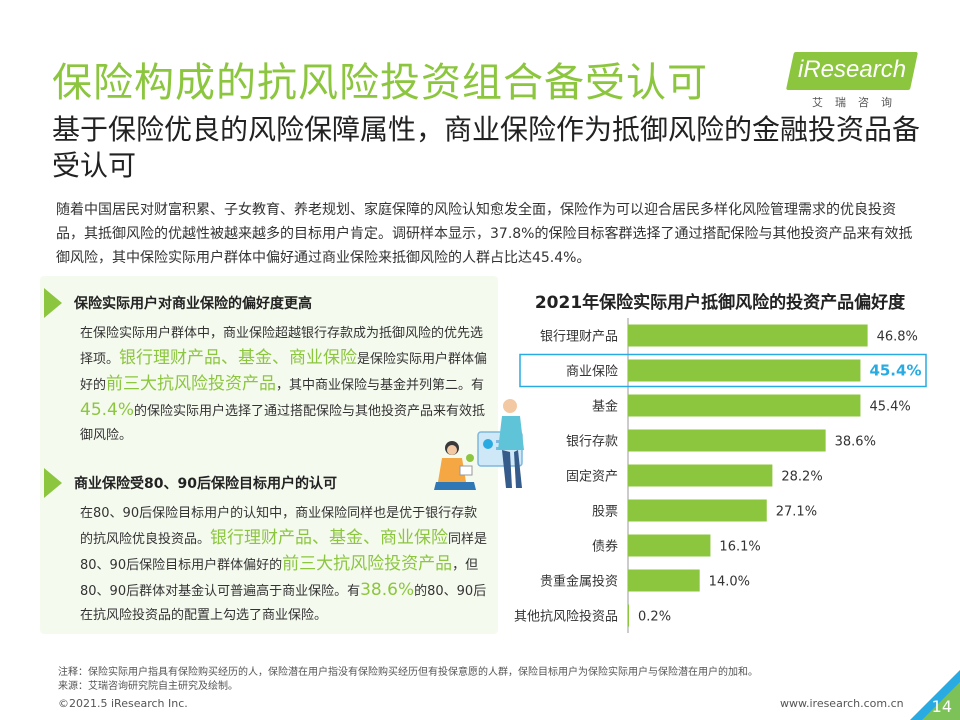 This screenshot has width=960, height=720. What do you see at coordinates (123, 703) in the screenshot?
I see `copyright: ©2021.5 iResearch Inc.` at bounding box center [123, 703].